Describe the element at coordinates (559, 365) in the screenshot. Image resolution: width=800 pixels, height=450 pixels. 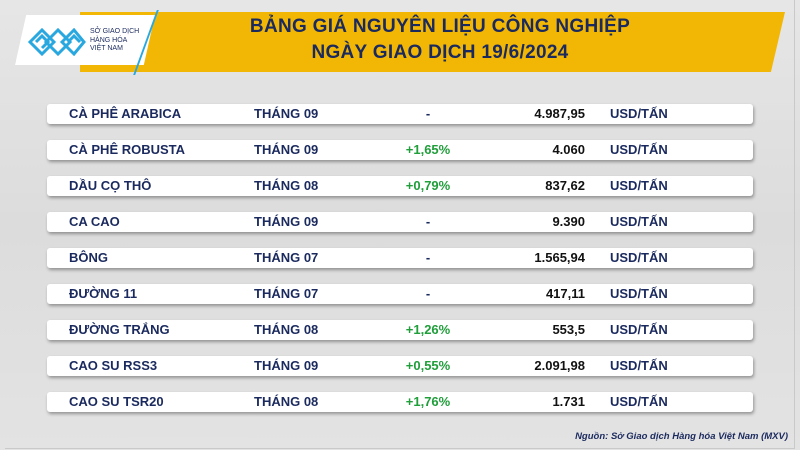
I see `price-value: 2.091,98` at that location.